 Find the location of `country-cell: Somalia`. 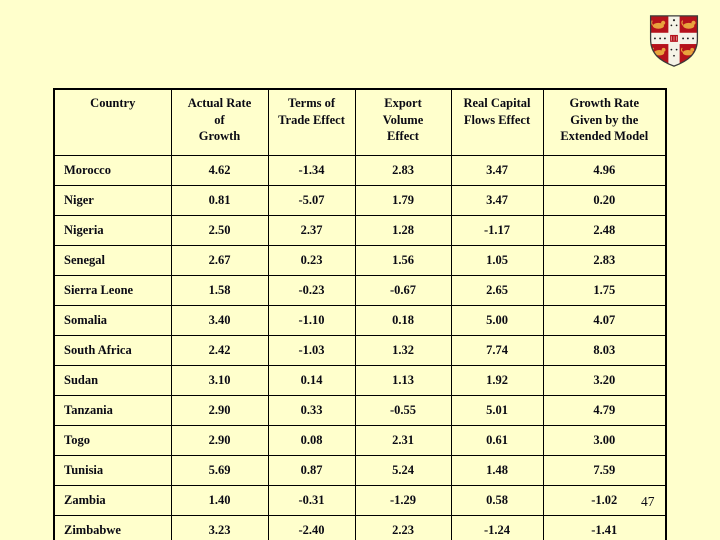

country-cell: Somalia is located at coordinates (112, 320).